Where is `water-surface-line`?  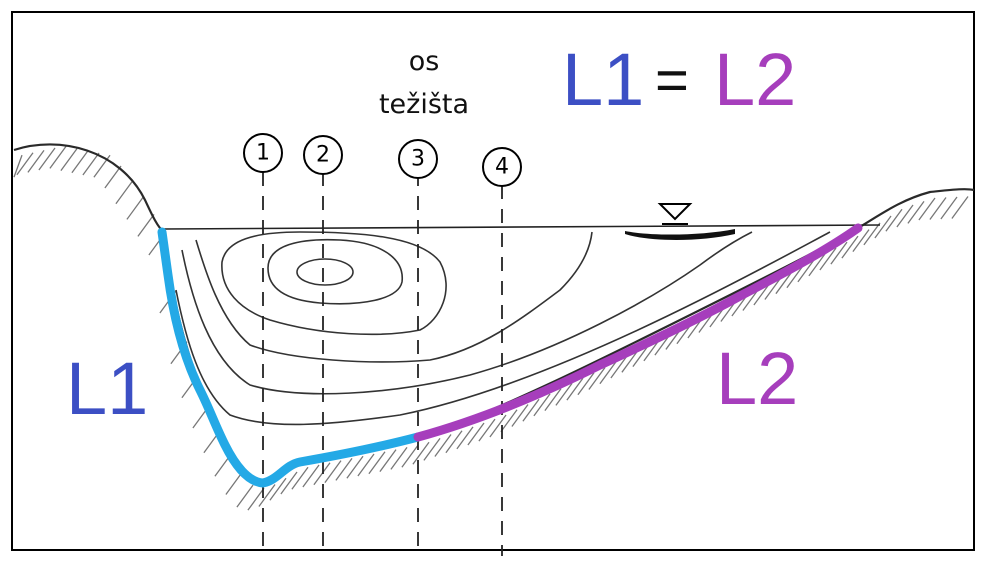 water-surface-line is located at coordinates (522, 227).